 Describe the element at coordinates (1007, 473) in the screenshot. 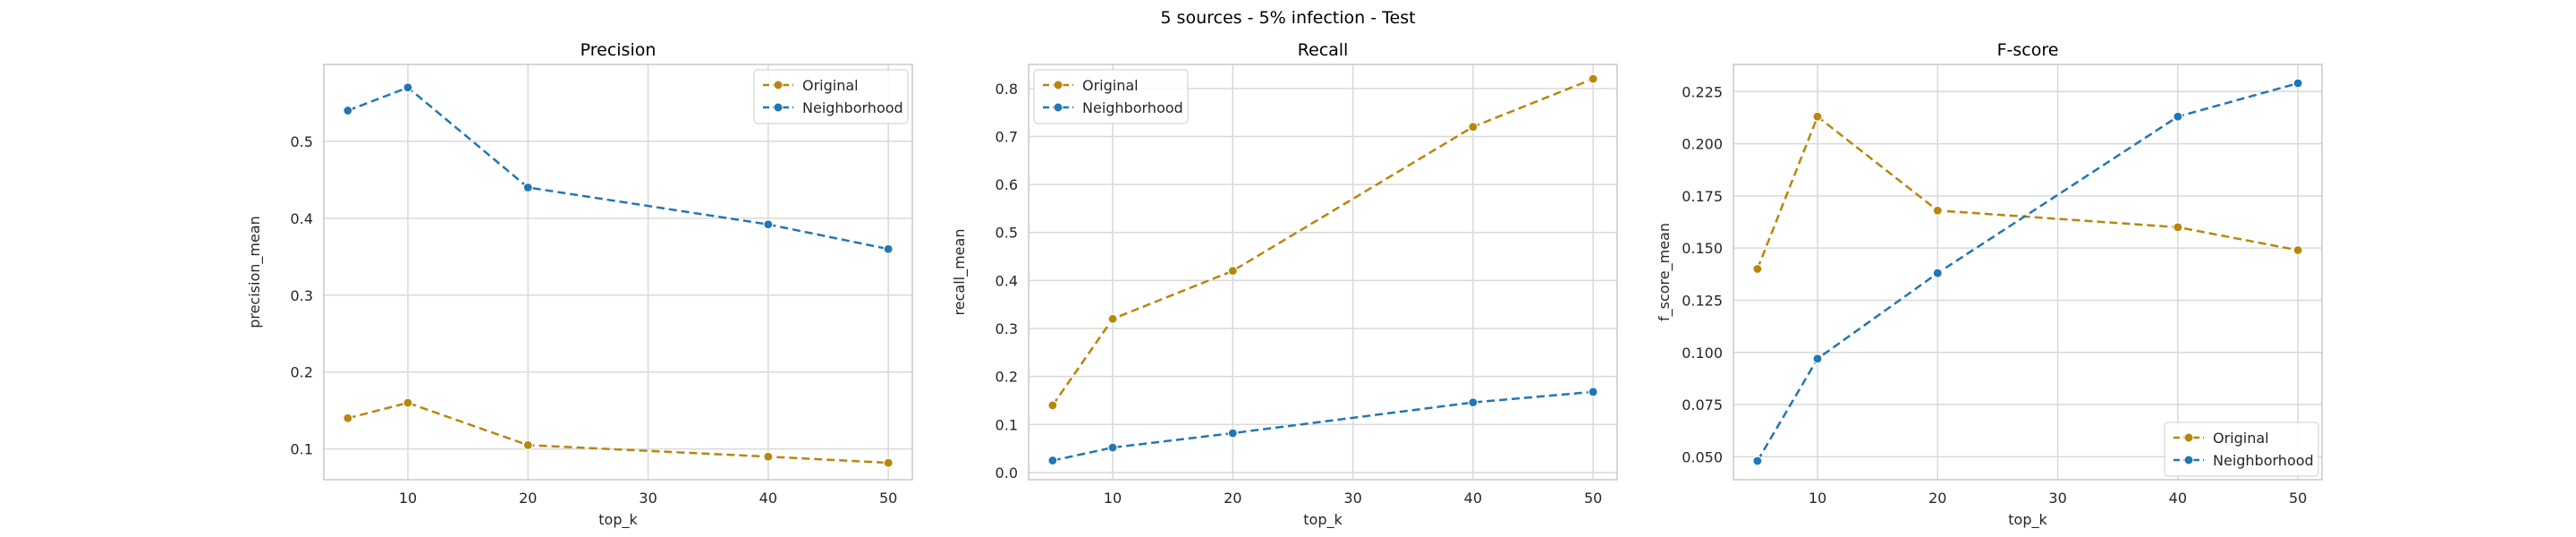

I see `y-tick-label: 0.0` at that location.